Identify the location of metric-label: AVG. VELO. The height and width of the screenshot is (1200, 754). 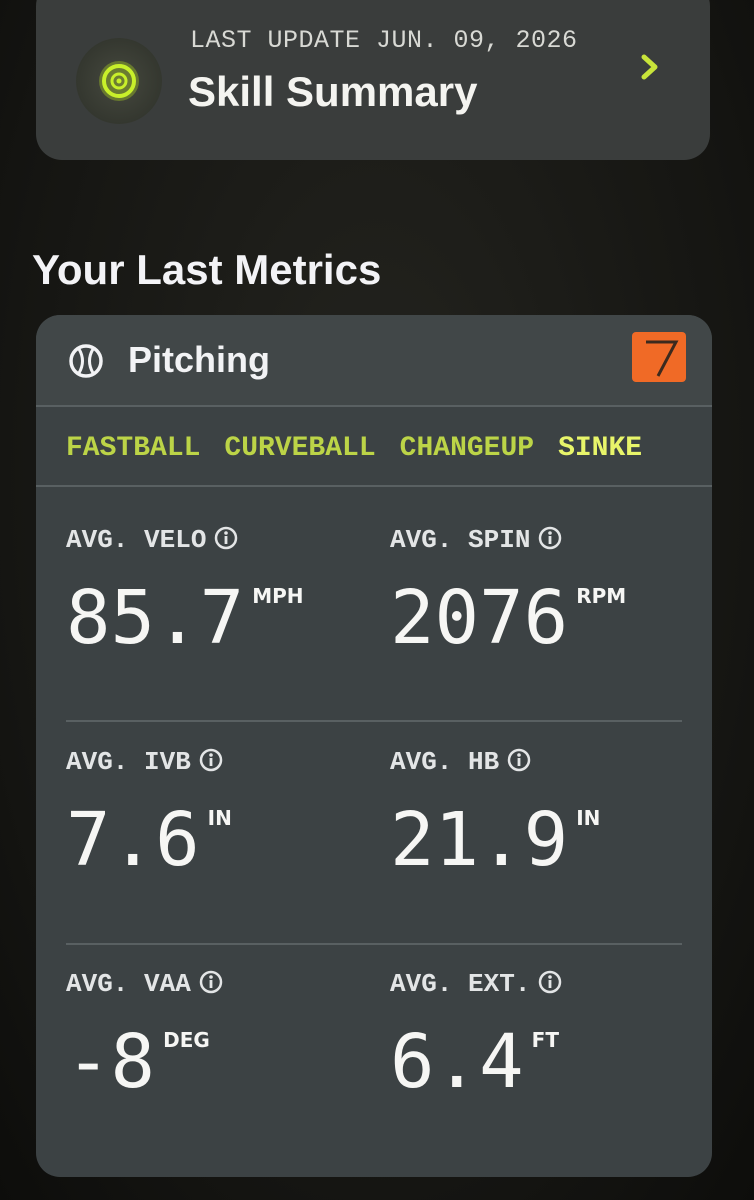
(136, 540).